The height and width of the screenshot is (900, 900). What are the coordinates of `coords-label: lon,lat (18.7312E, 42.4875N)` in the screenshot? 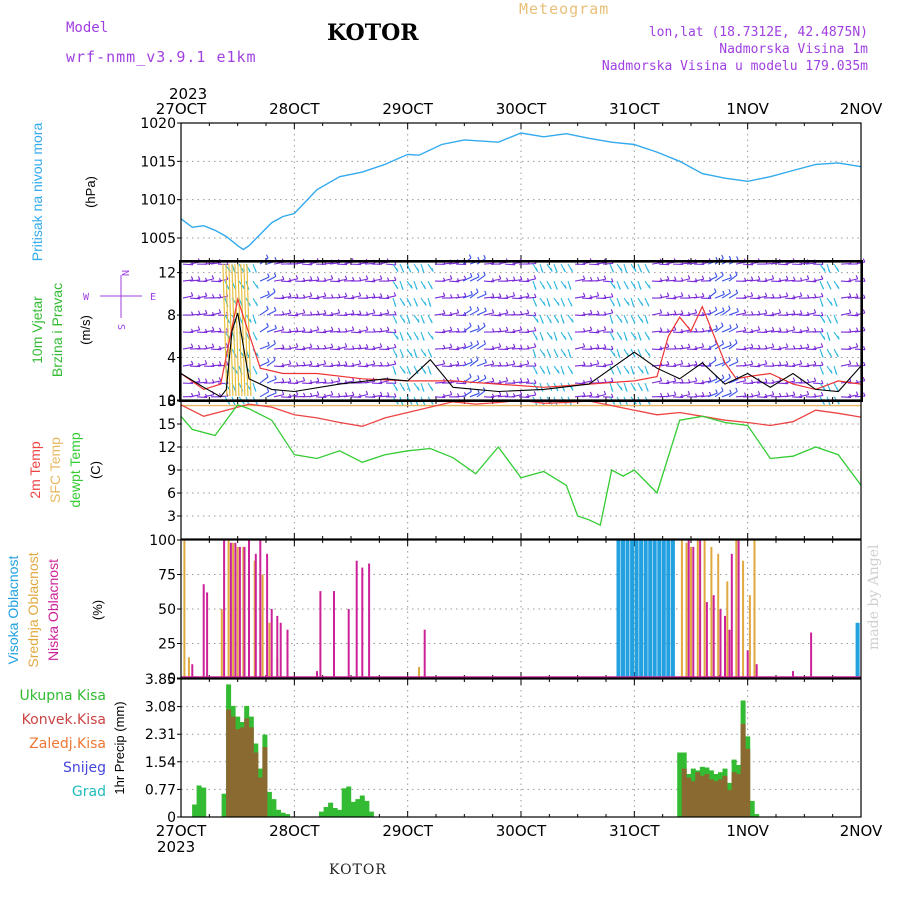 It's located at (758, 32).